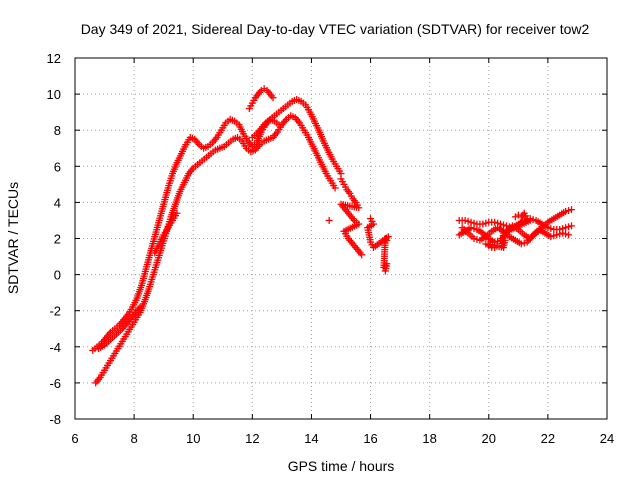 This screenshot has height=480, width=640. I want to click on x-tick-labels: 6 8 10 12 14 16 18 20 22 24, so click(342, 438).